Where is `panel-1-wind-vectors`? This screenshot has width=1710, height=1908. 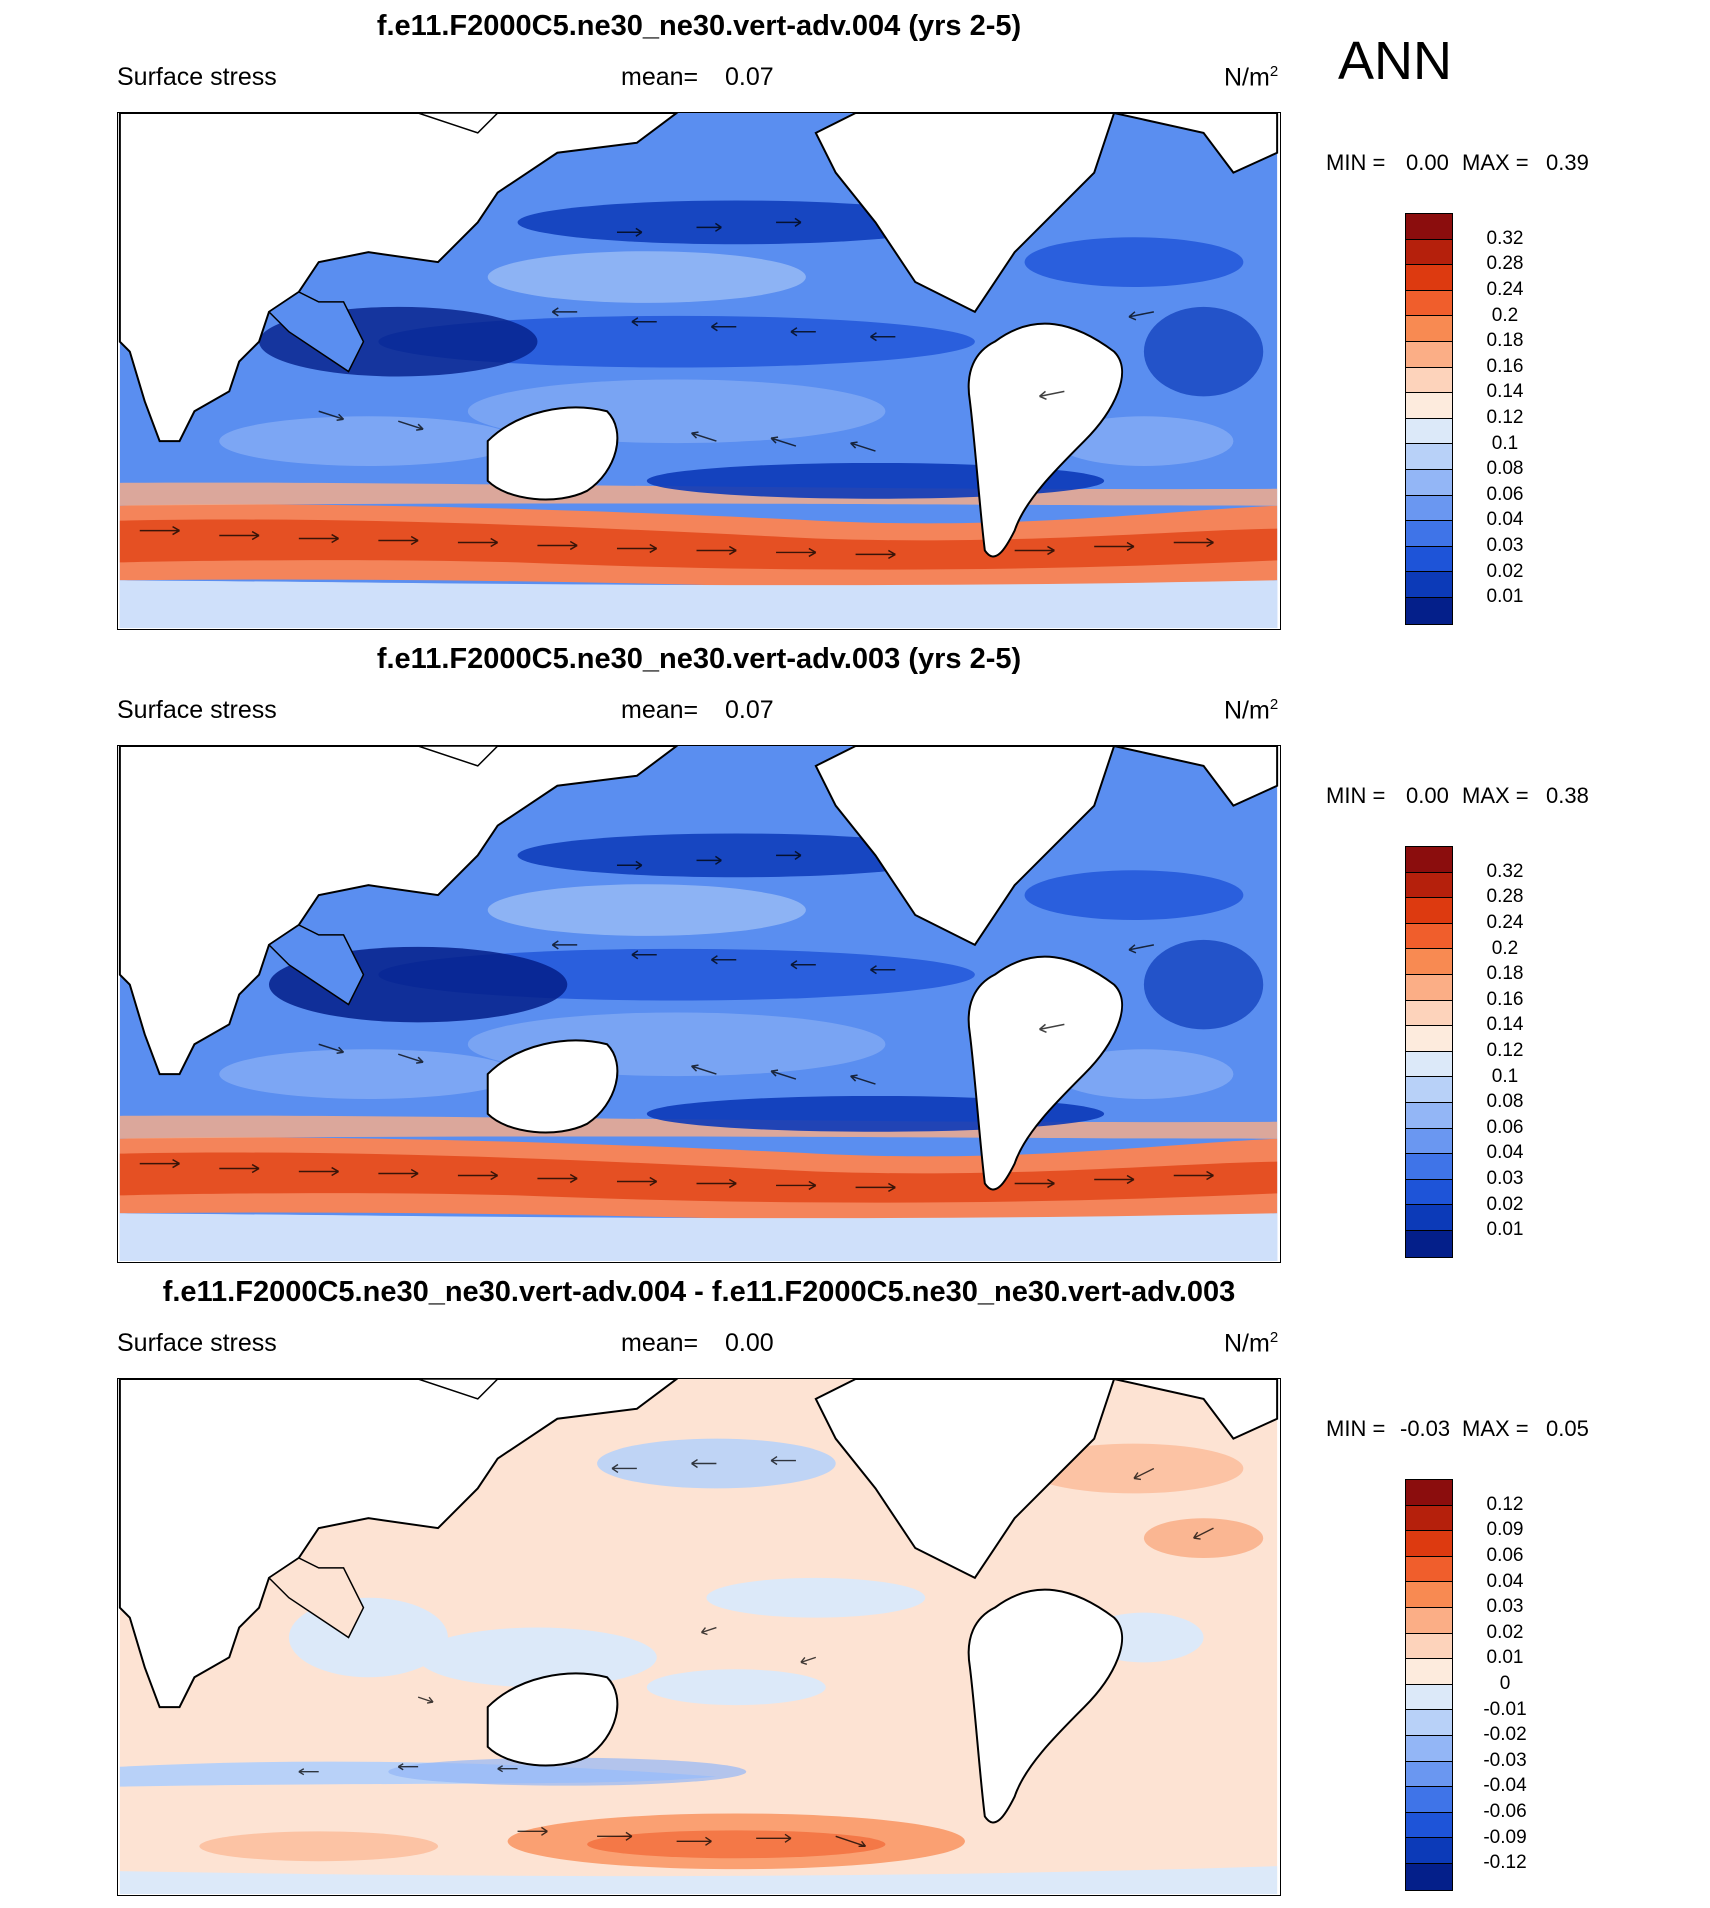
panel-1-wind-vectors is located at coordinates (676, 388).